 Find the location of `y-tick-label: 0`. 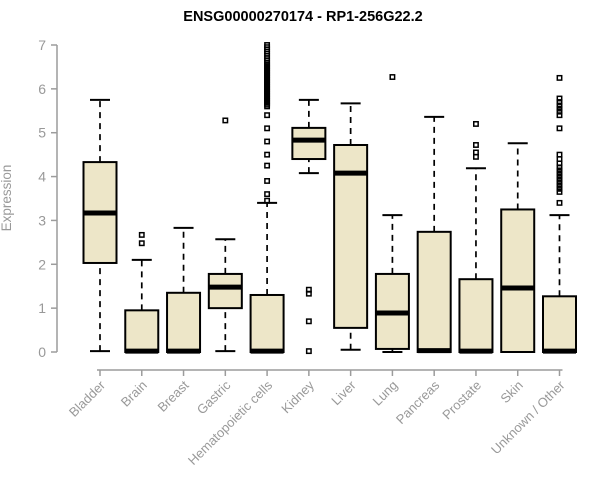

y-tick-label: 0 is located at coordinates (42, 352).